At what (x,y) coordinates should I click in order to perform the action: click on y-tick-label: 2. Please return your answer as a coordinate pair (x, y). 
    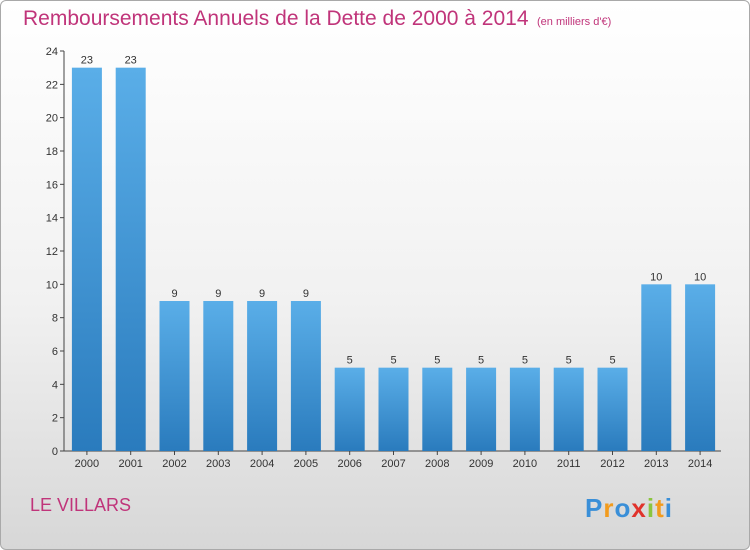
    Looking at the image, I should click on (55, 419).